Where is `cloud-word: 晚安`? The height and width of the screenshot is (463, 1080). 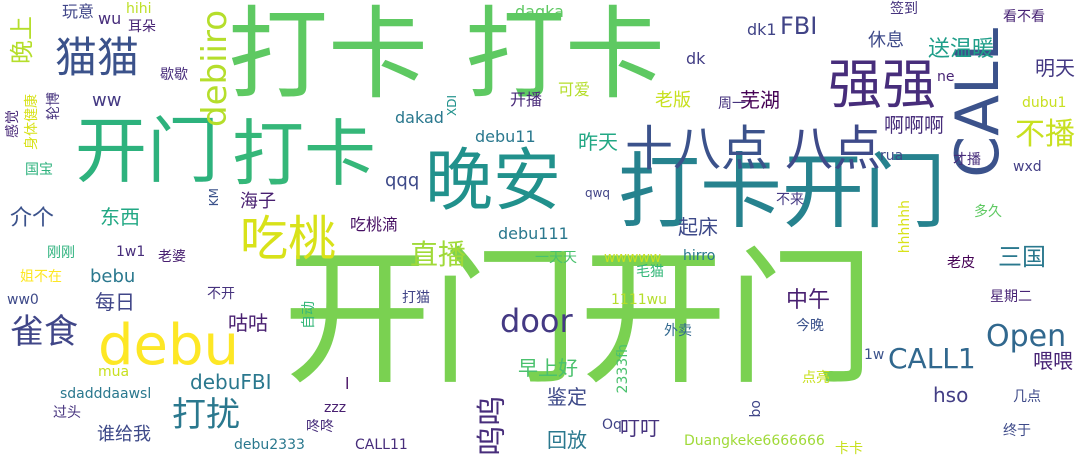
cloud-word: 晚安 is located at coordinates (493, 181).